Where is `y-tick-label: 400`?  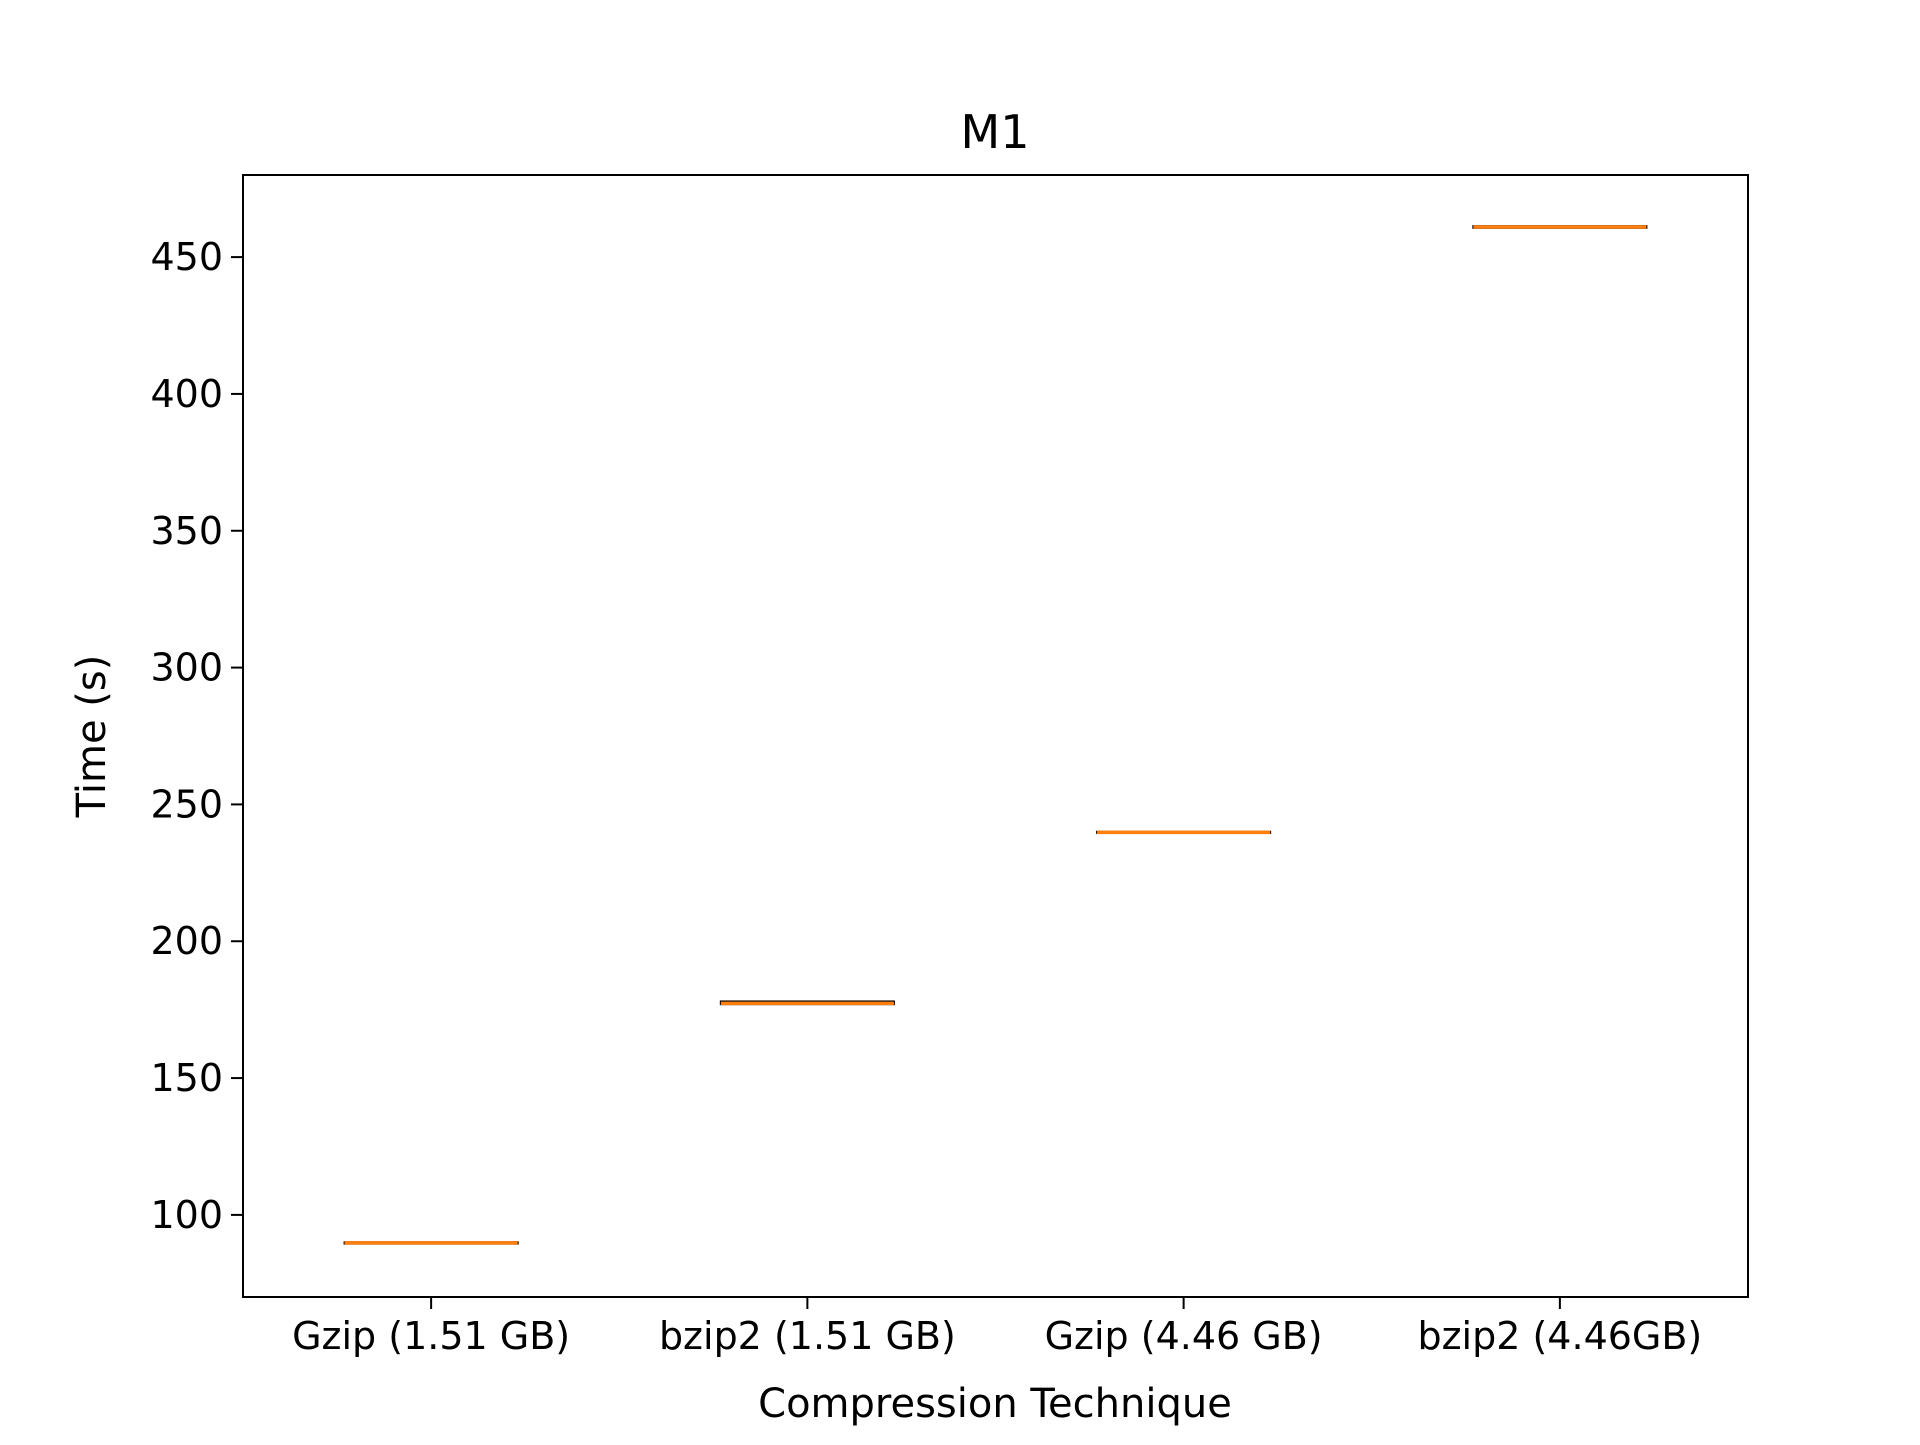 y-tick-label: 400 is located at coordinates (186, 394).